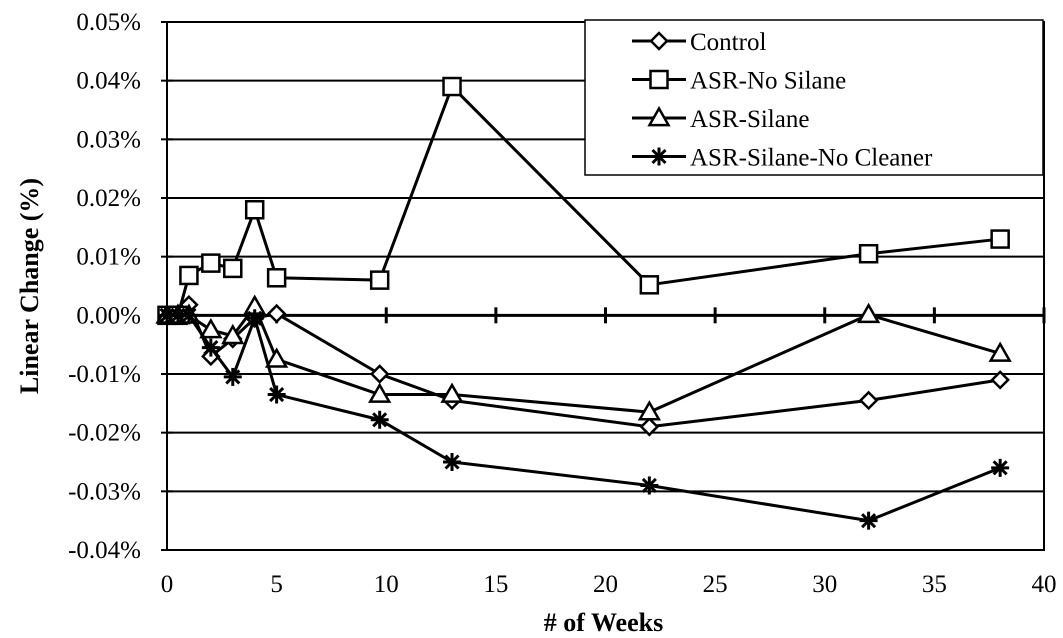  Describe the element at coordinates (749, 119) in the screenshot. I see `legend-label: ASR-Silane` at that location.